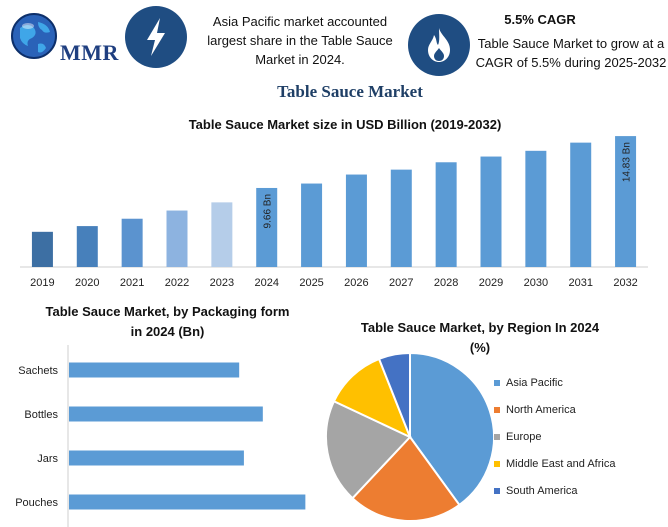 This screenshot has width=668, height=527. Describe the element at coordinates (524, 437) in the screenshot. I see `legend-label: Europe` at that location.